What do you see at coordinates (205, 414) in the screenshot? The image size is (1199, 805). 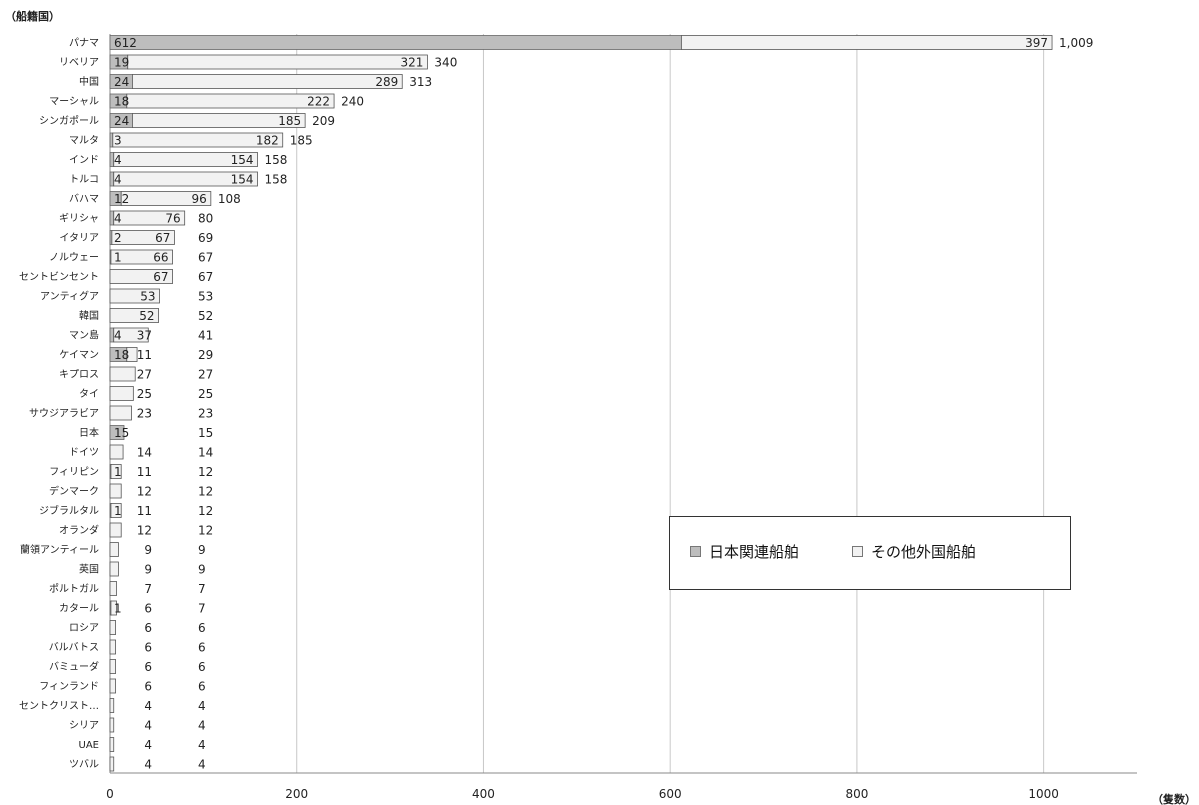 I see `data-label-total: 23` at bounding box center [205, 414].